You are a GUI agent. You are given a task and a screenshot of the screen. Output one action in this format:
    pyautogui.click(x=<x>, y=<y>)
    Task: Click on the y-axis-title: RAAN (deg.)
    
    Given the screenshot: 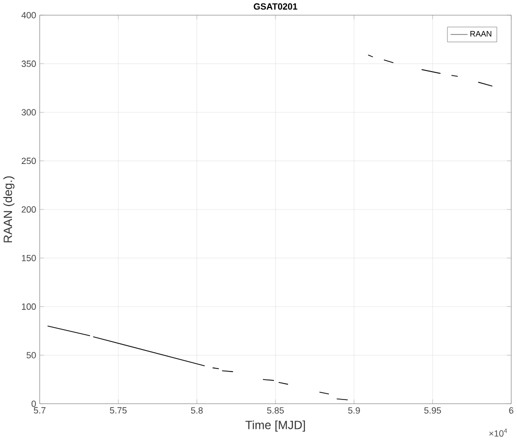 What is the action you would take?
    pyautogui.click(x=8, y=209)
    